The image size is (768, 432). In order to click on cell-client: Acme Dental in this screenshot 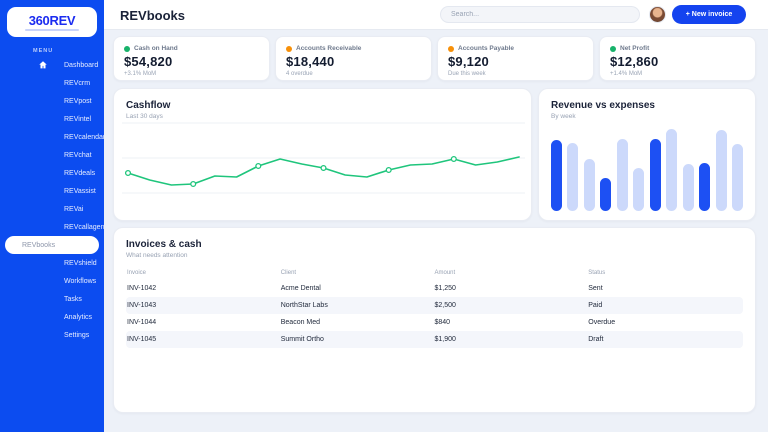, I will do `click(300, 288)`.